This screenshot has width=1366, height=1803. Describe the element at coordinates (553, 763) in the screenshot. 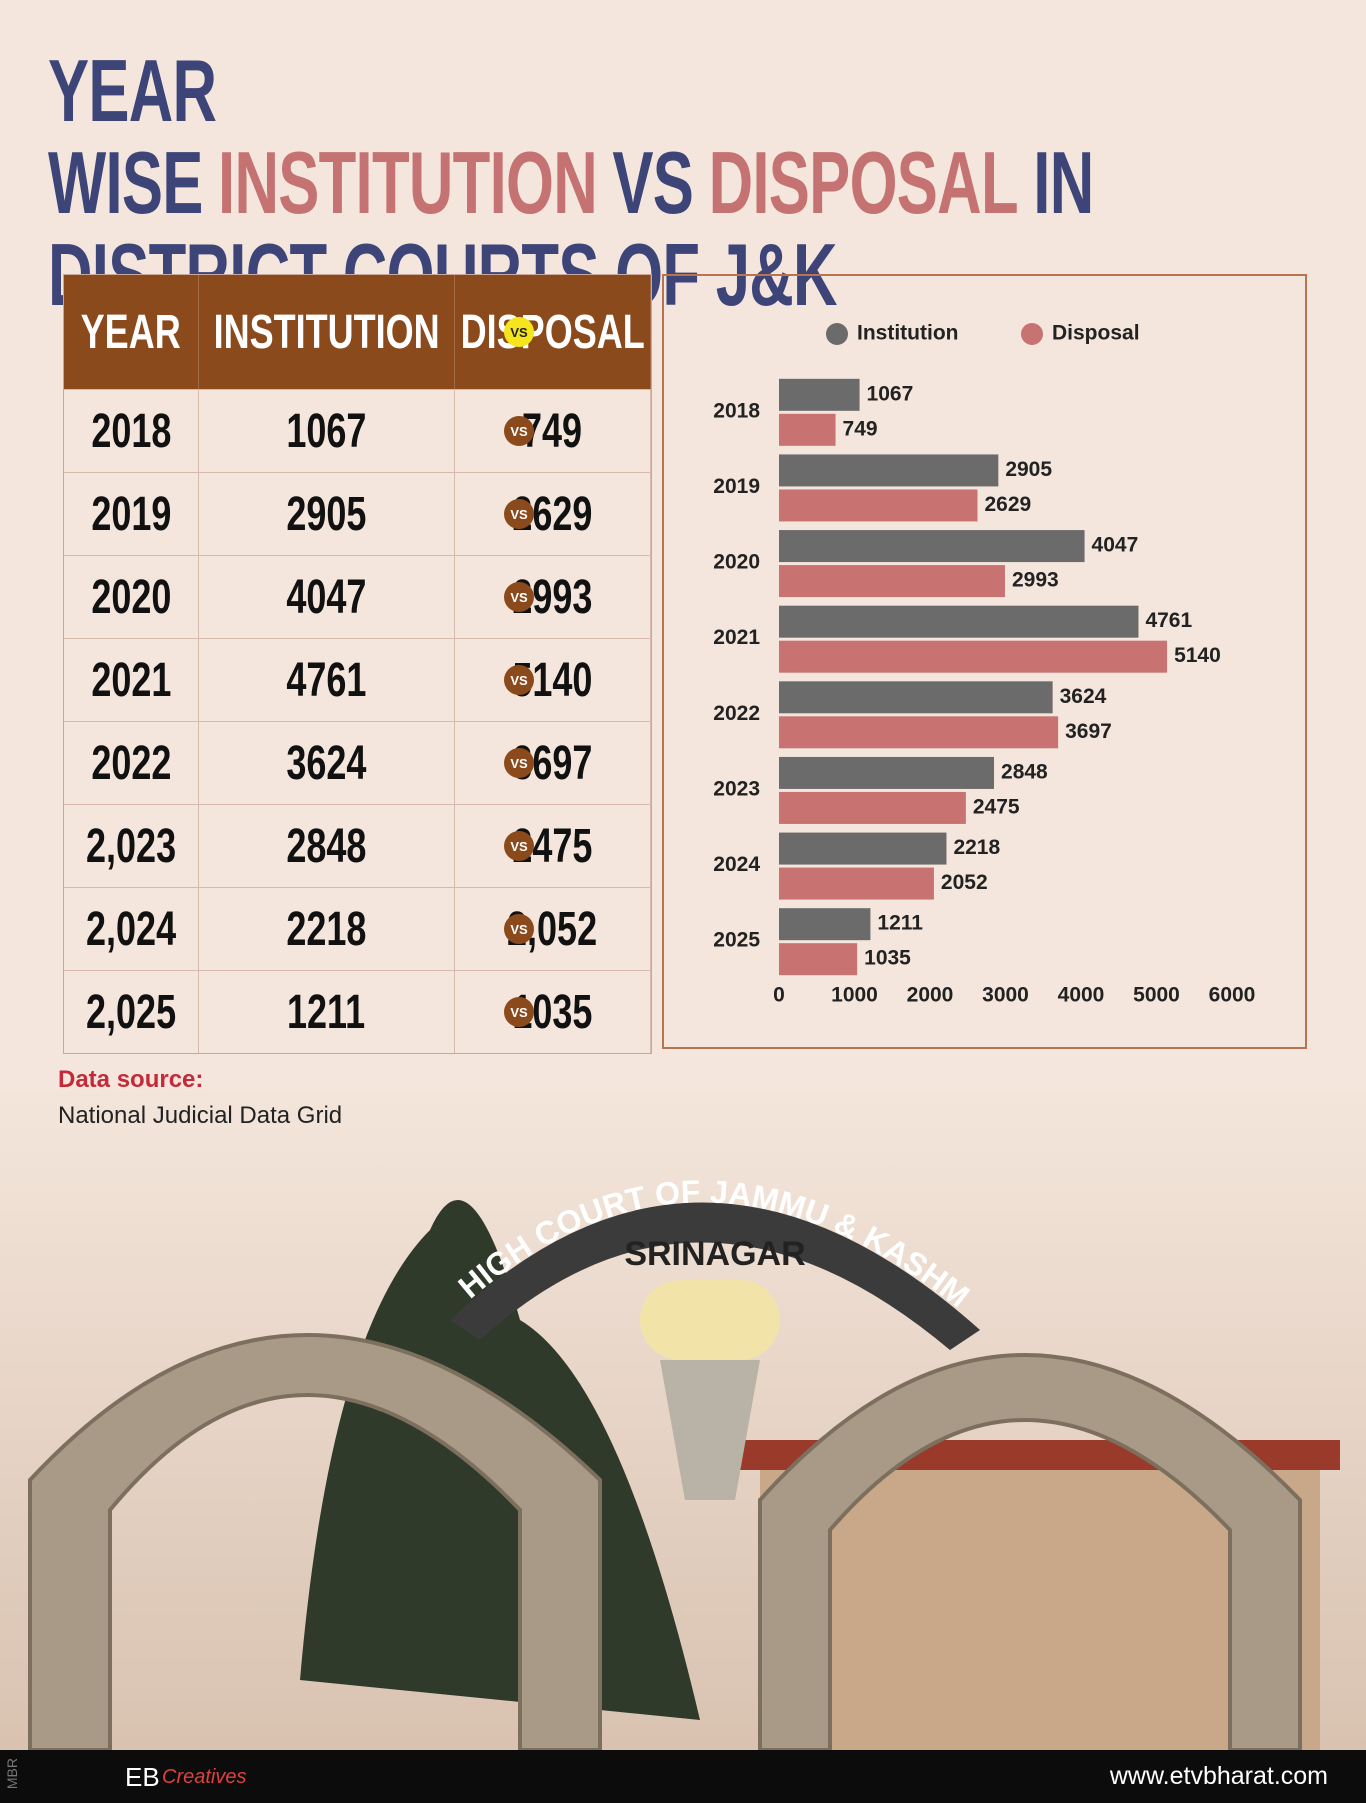

I see `table-cell: 3697` at that location.